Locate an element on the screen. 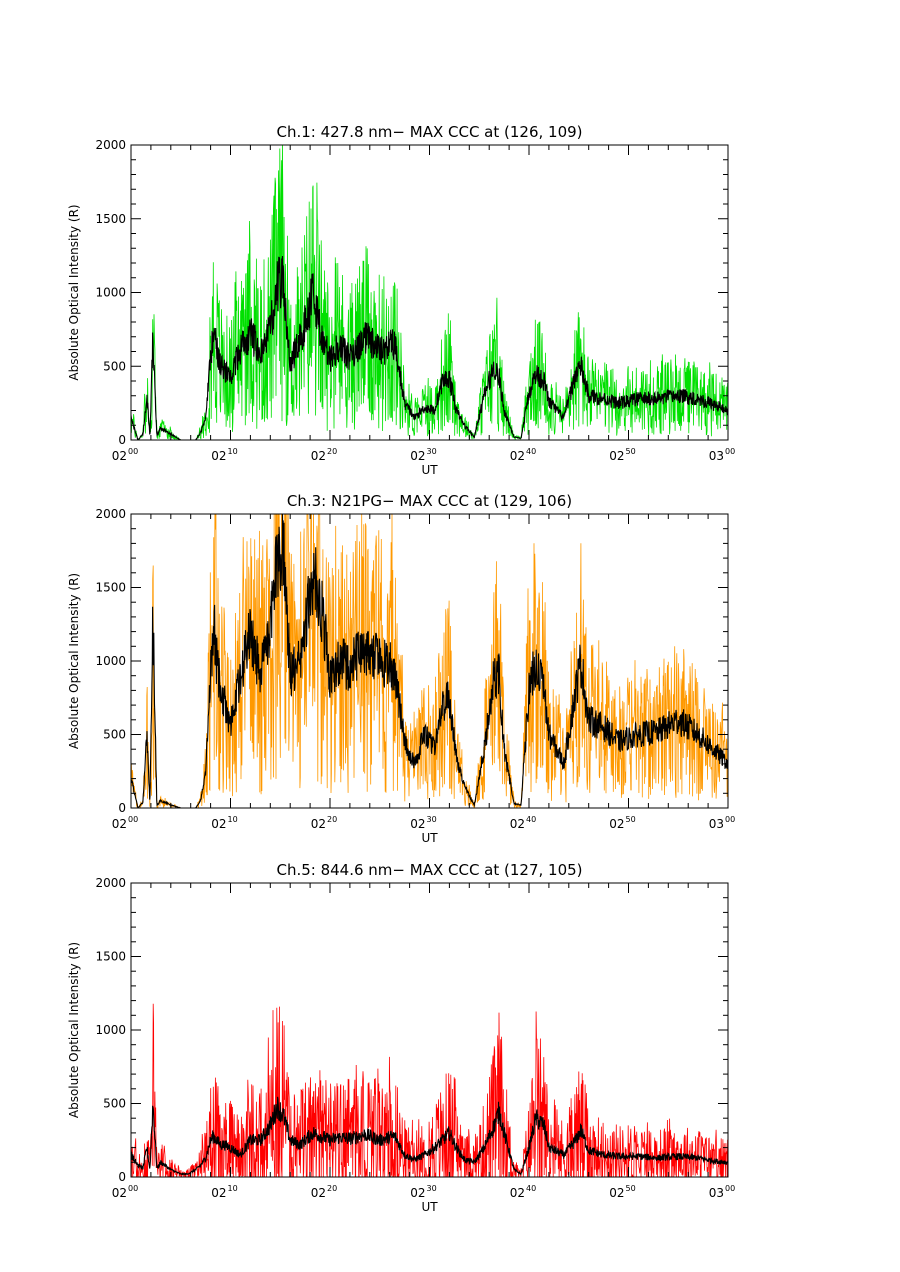 This screenshot has height=1272, width=900. chart-title: Ch.3: N21PG− MAX CCC at (129, 106) is located at coordinates (429, 501).